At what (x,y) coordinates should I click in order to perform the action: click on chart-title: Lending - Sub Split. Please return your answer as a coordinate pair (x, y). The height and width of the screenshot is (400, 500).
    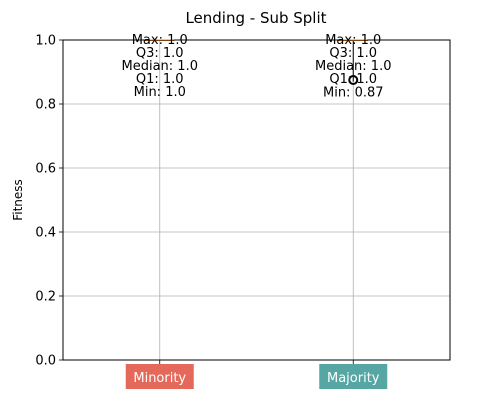
    Looking at the image, I should click on (255, 18).